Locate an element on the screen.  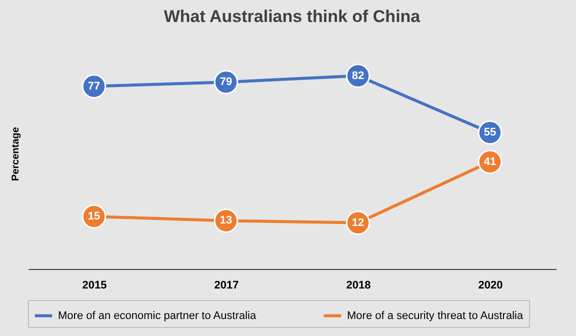
data-label: 12 is located at coordinates (358, 222).